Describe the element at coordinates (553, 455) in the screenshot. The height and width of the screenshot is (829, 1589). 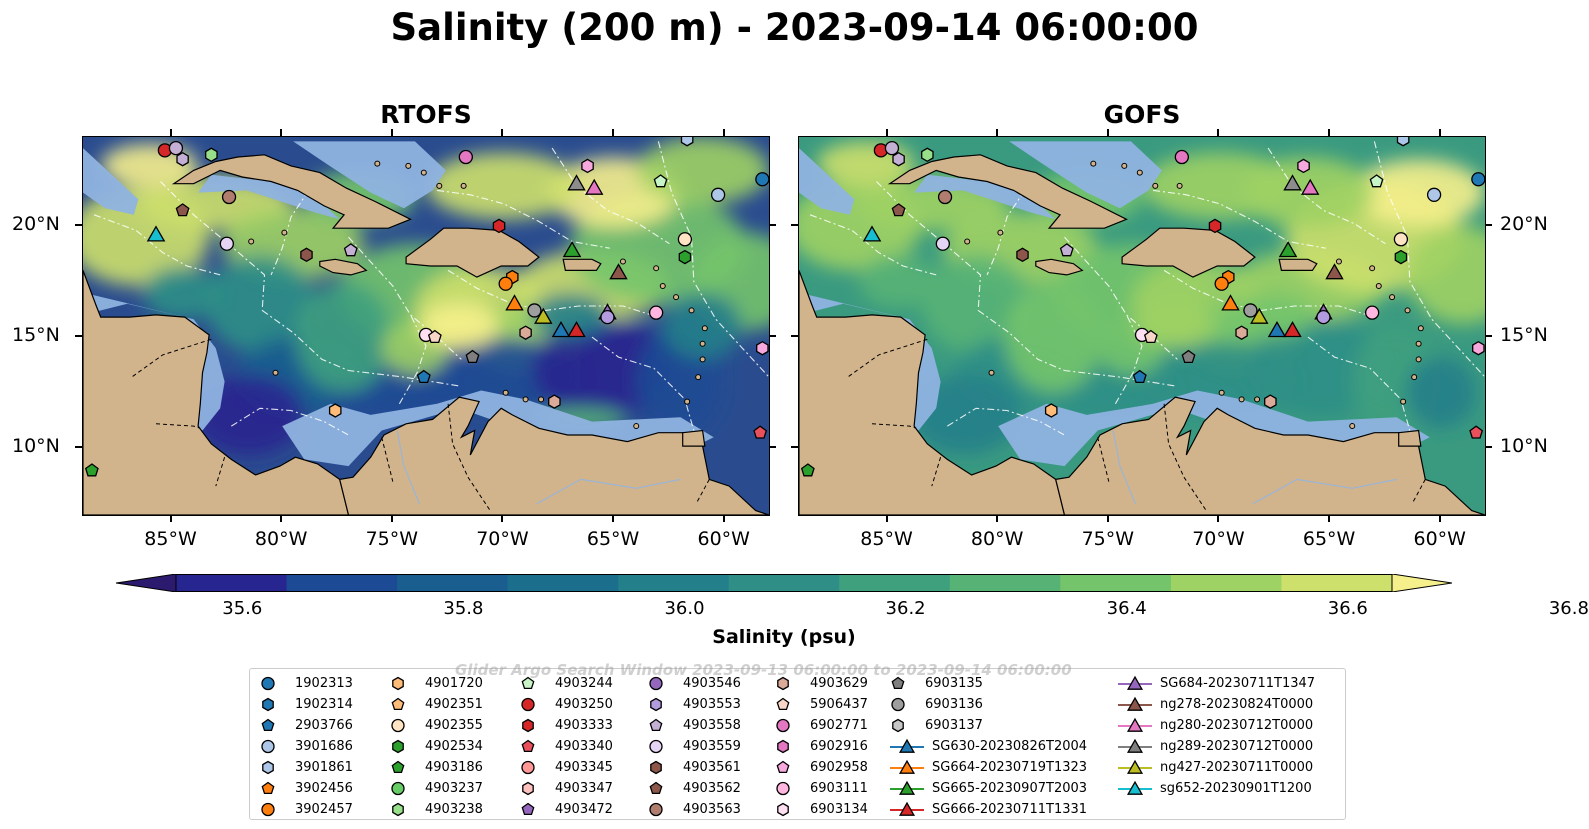
I see `land-south-america` at that location.